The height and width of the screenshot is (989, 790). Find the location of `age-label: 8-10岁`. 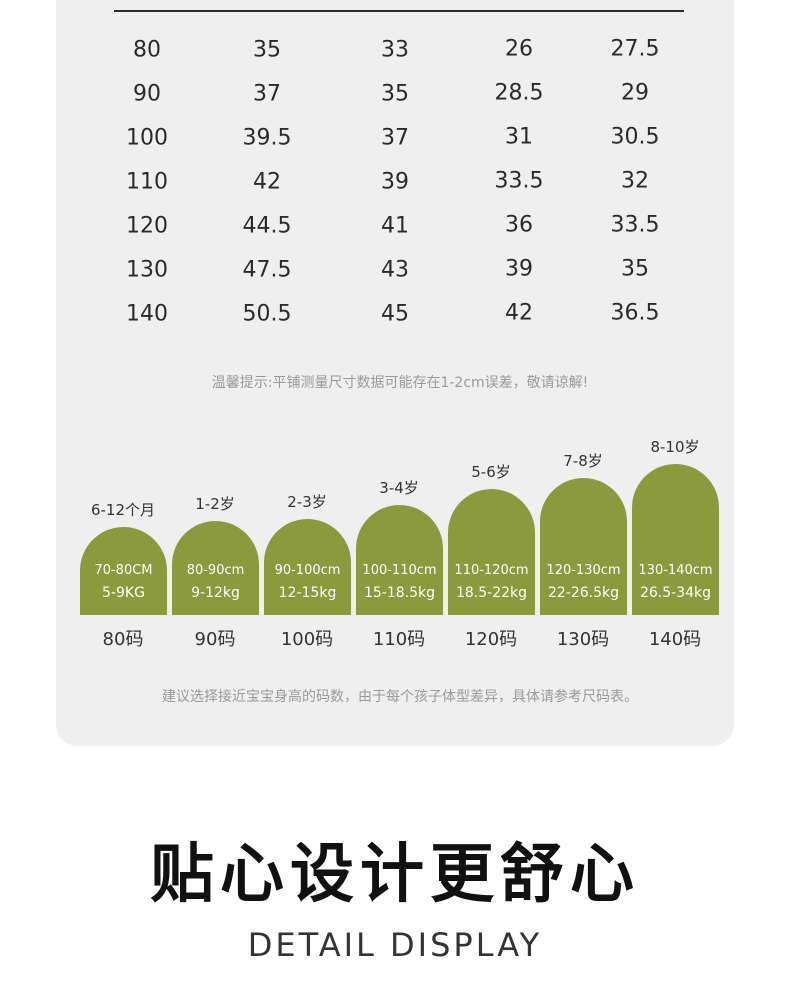

age-label: 8-10岁 is located at coordinates (675, 447).